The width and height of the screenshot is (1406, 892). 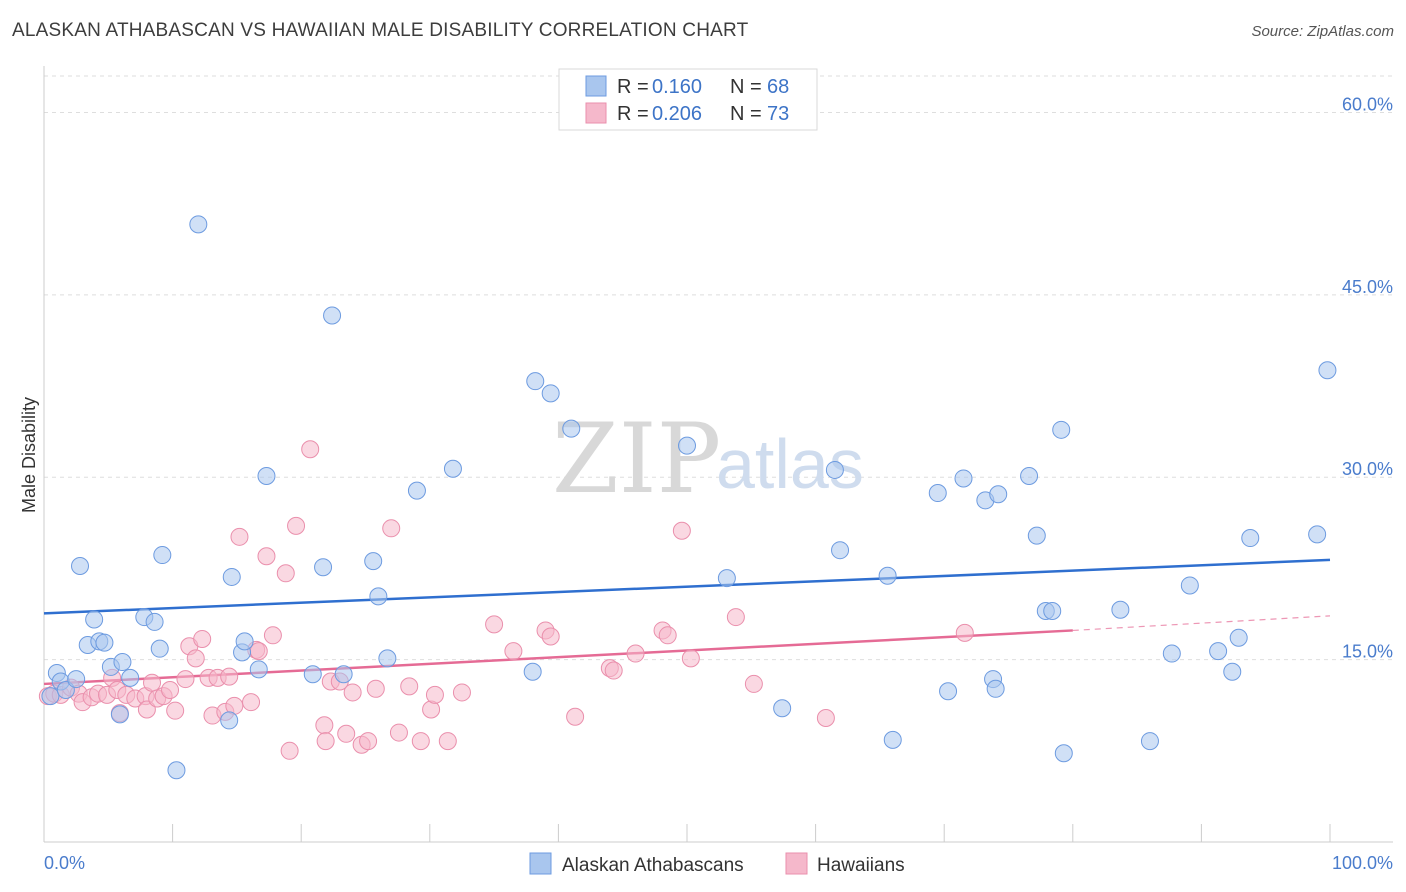 I want to click on legend-n-label-pink: N =, so click(x=746, y=114).